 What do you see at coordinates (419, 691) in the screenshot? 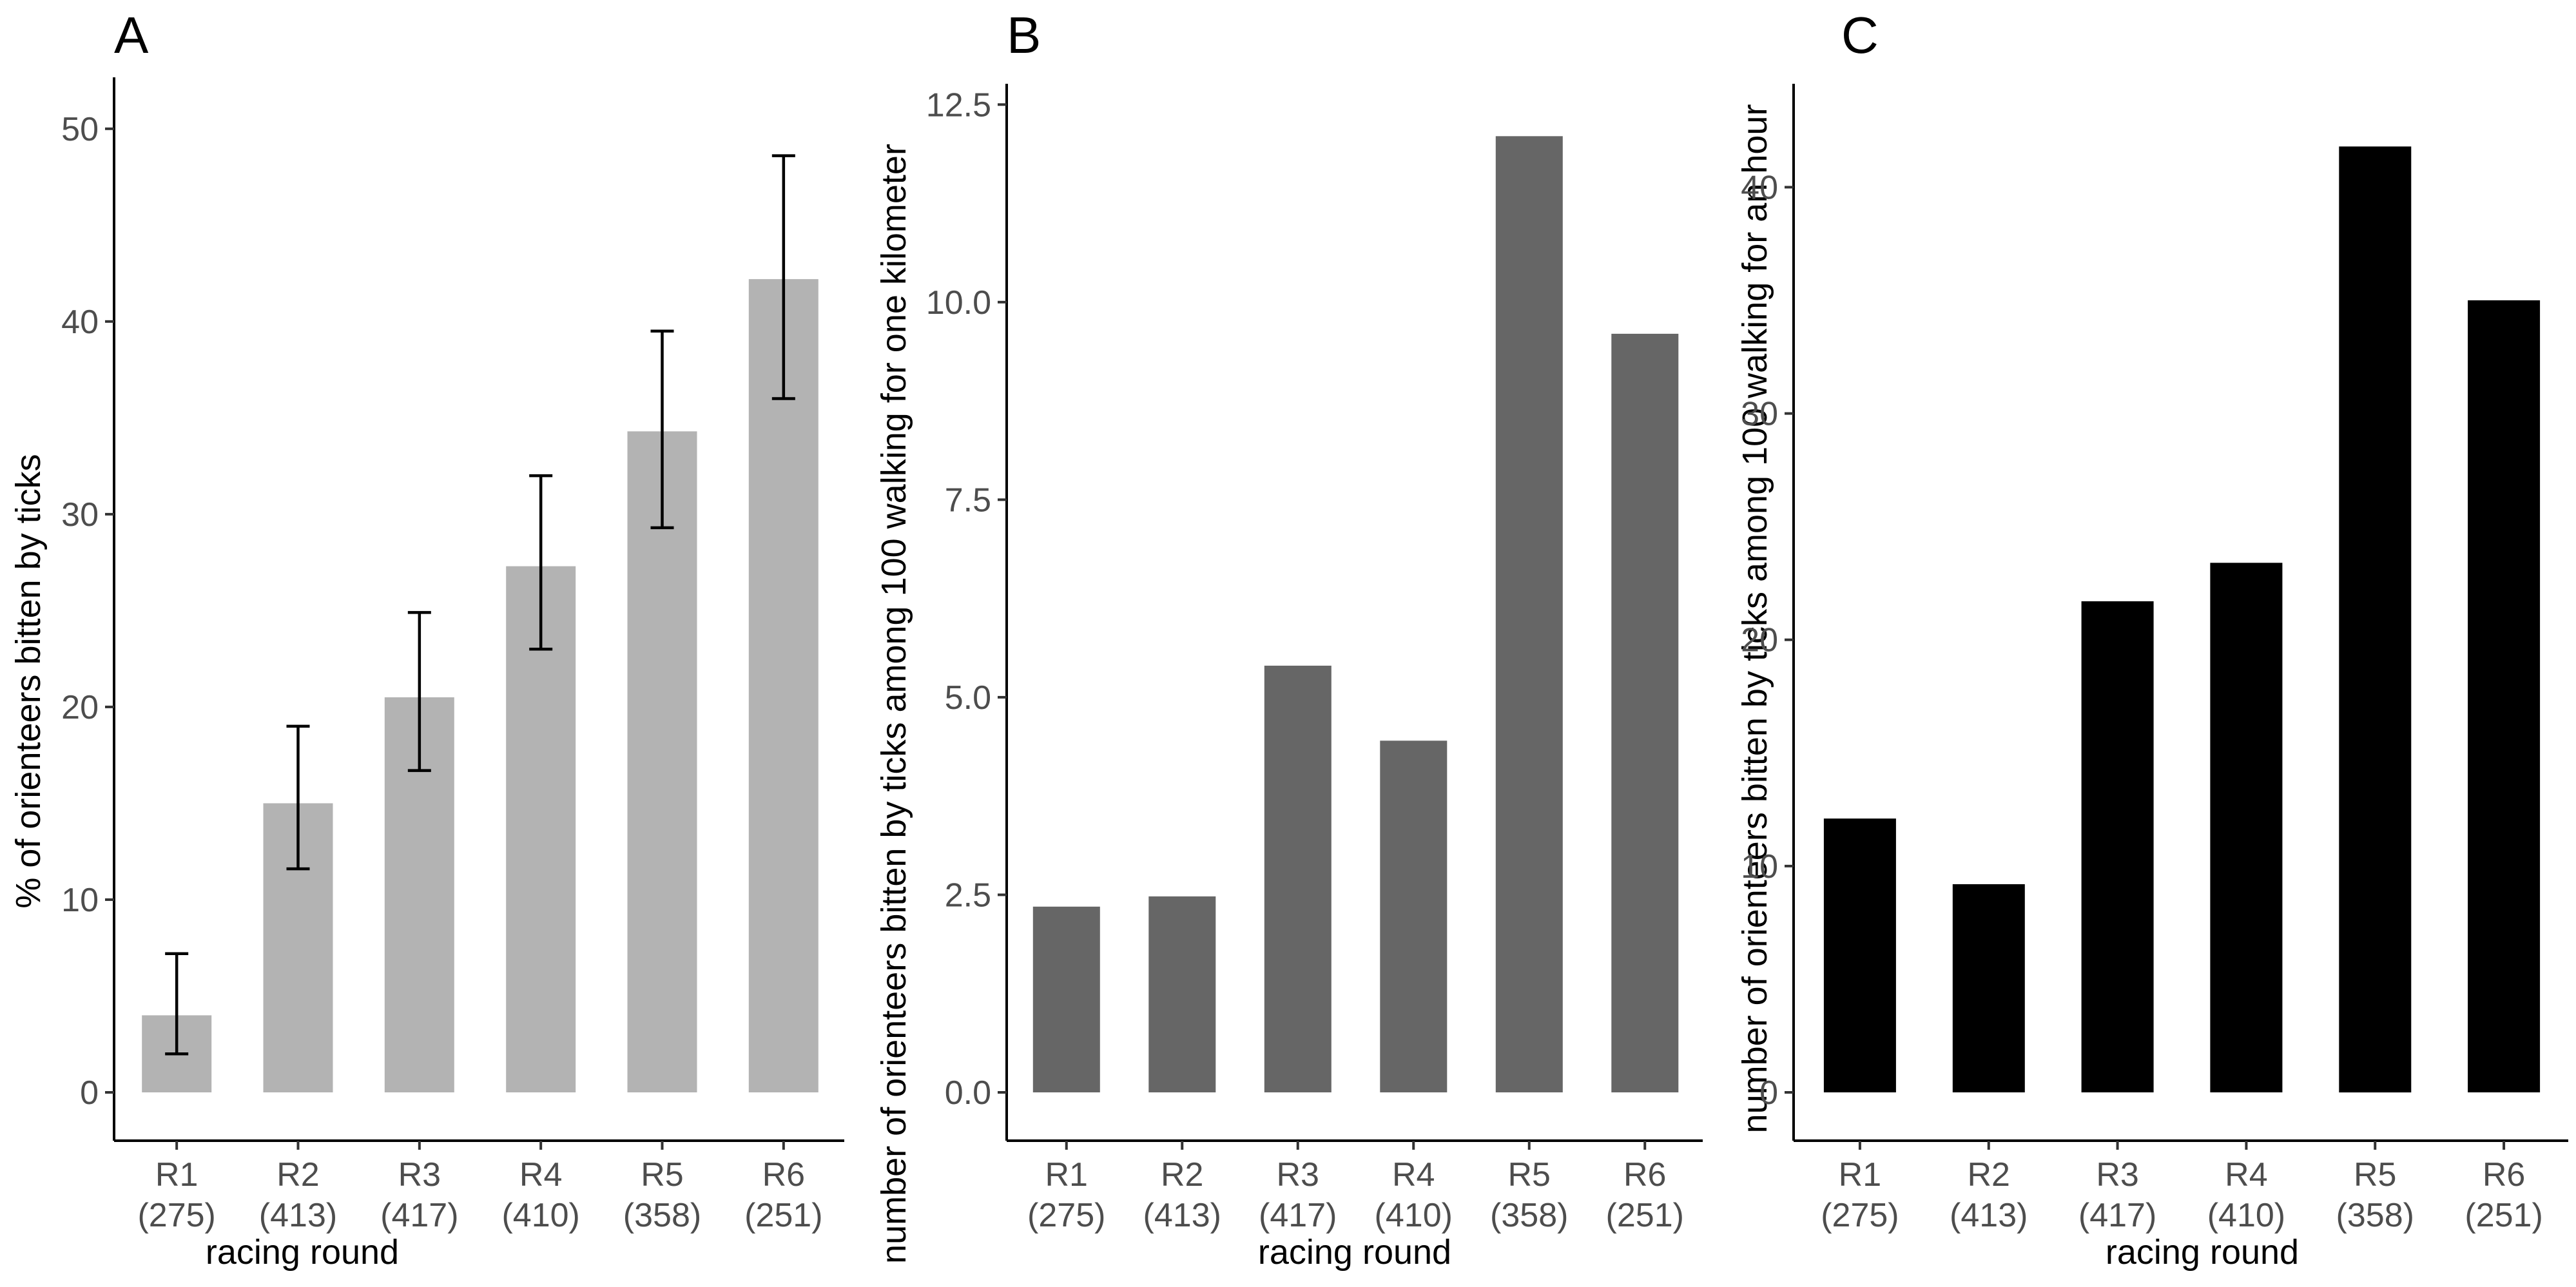
I see `error-bar-r3` at bounding box center [419, 691].